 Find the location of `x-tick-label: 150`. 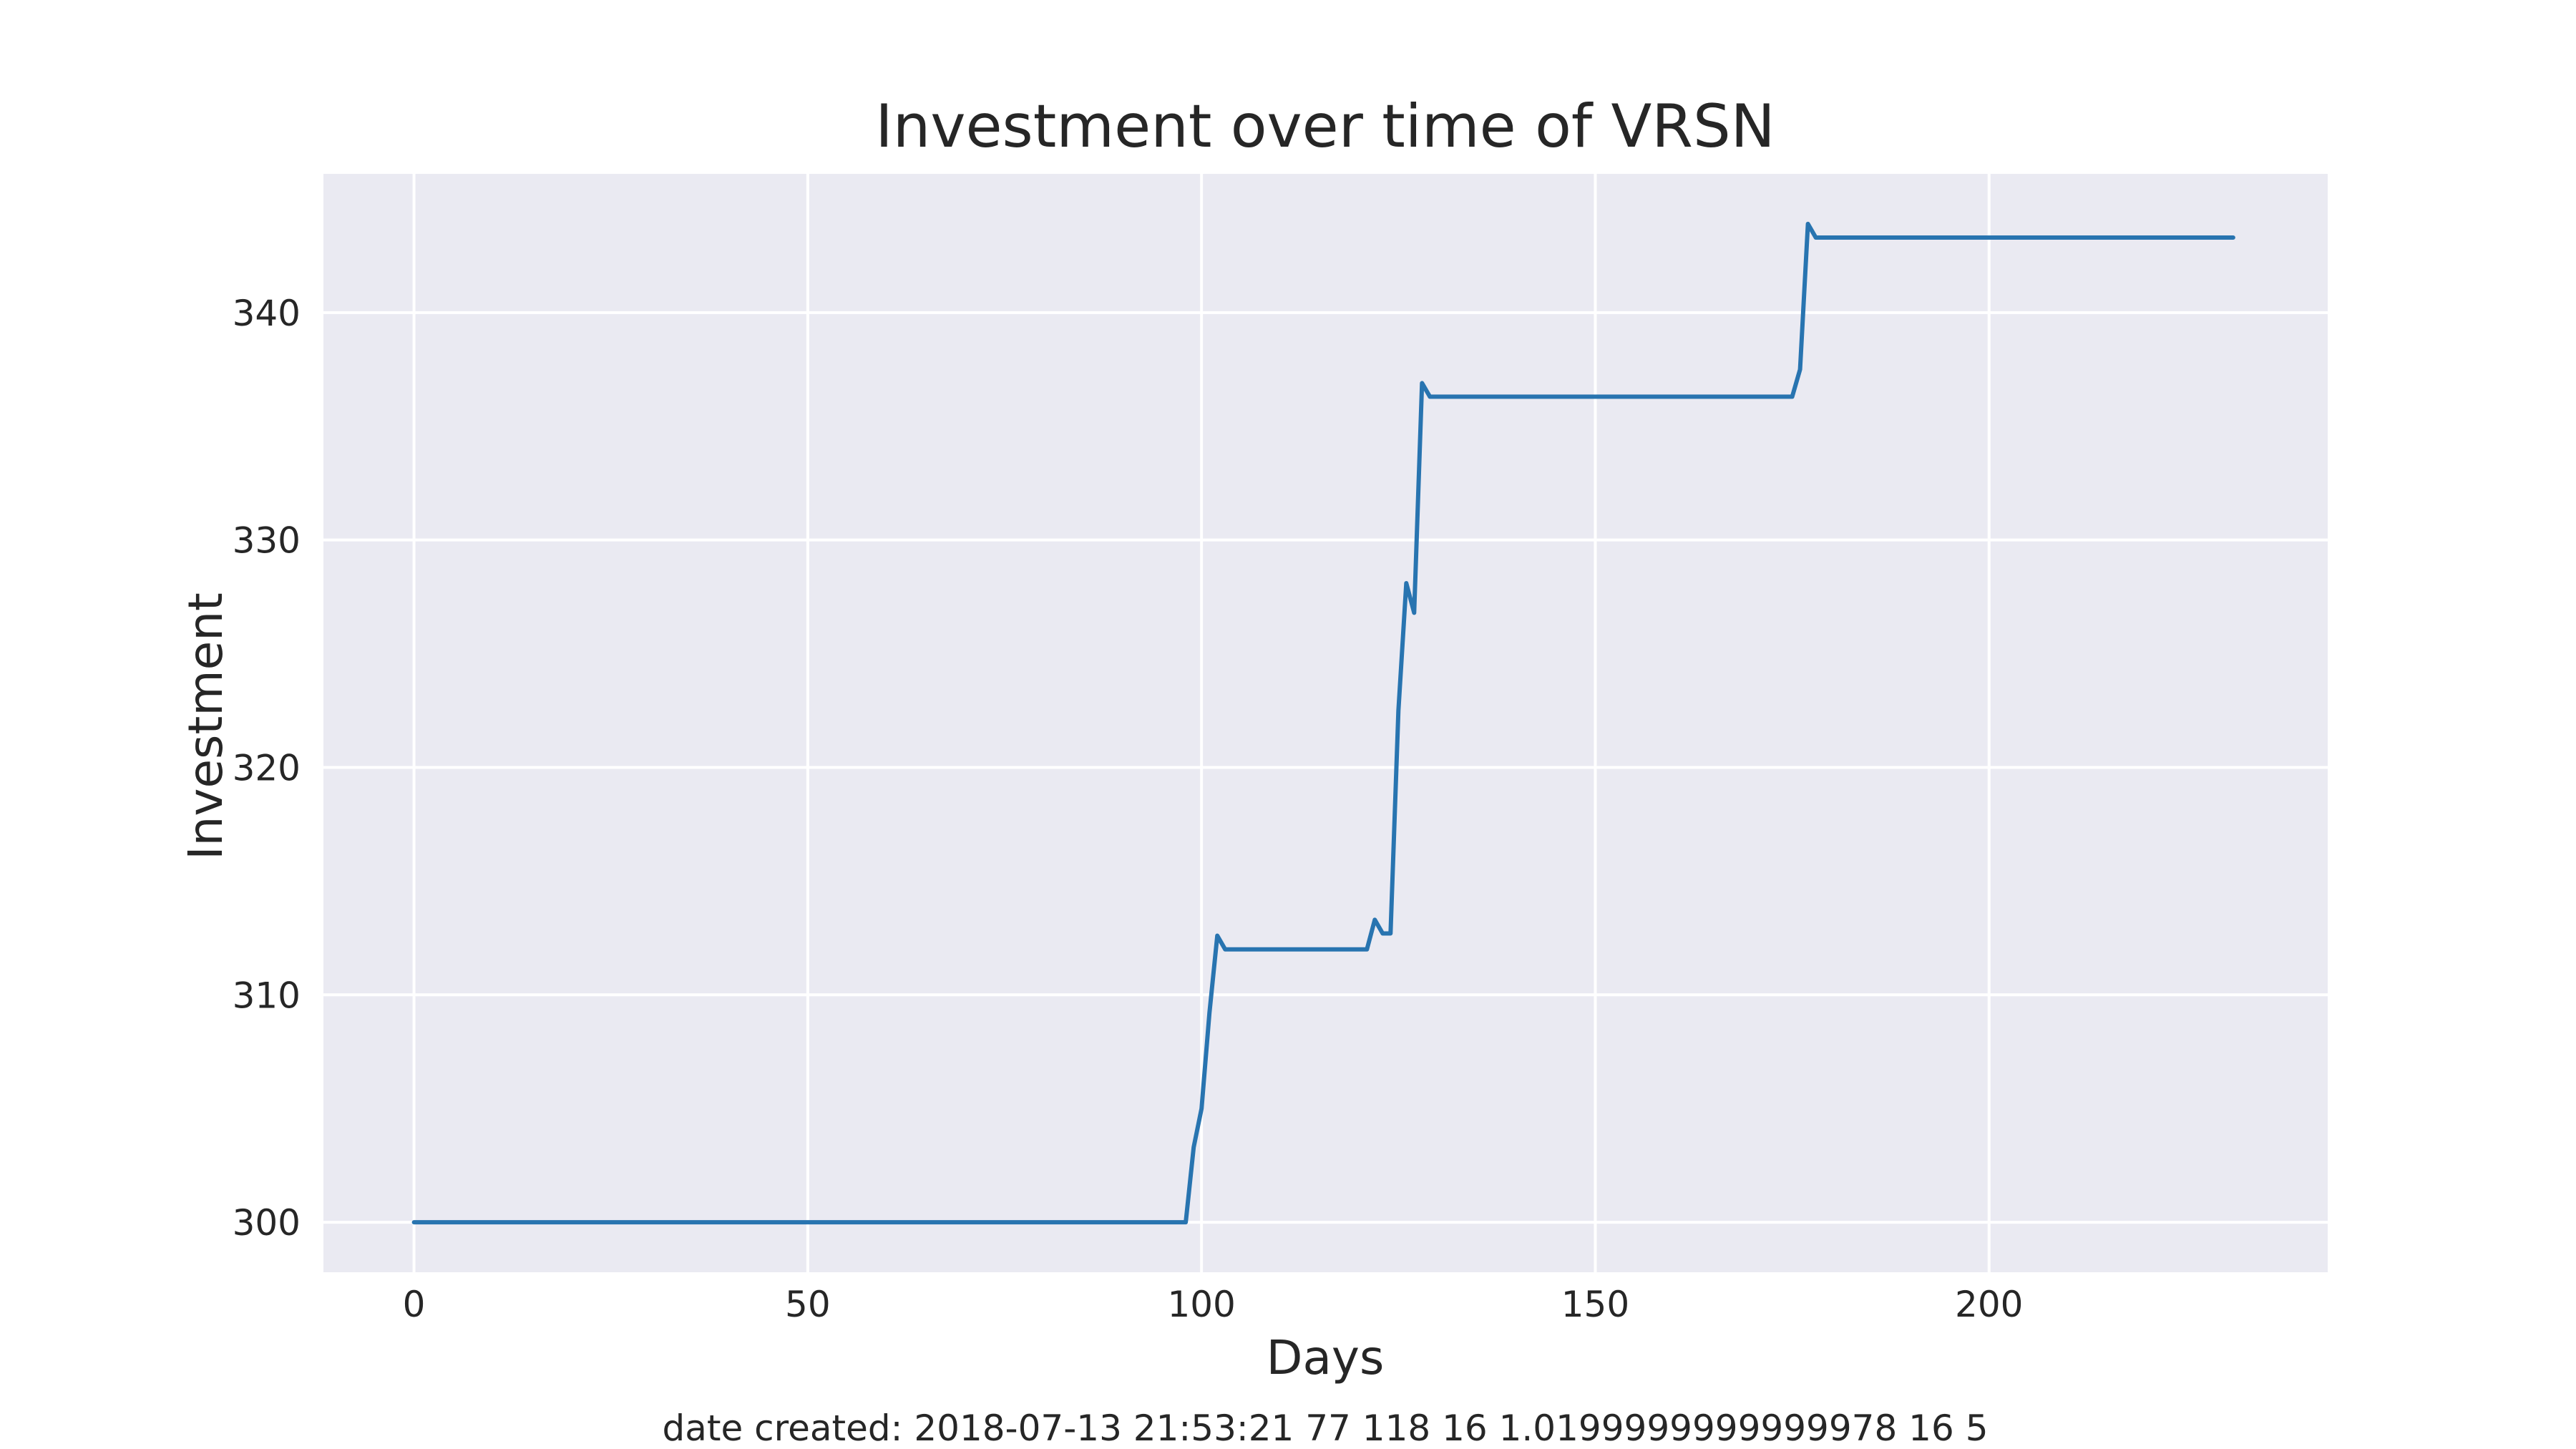

x-tick-label: 150 is located at coordinates (1595, 1304).